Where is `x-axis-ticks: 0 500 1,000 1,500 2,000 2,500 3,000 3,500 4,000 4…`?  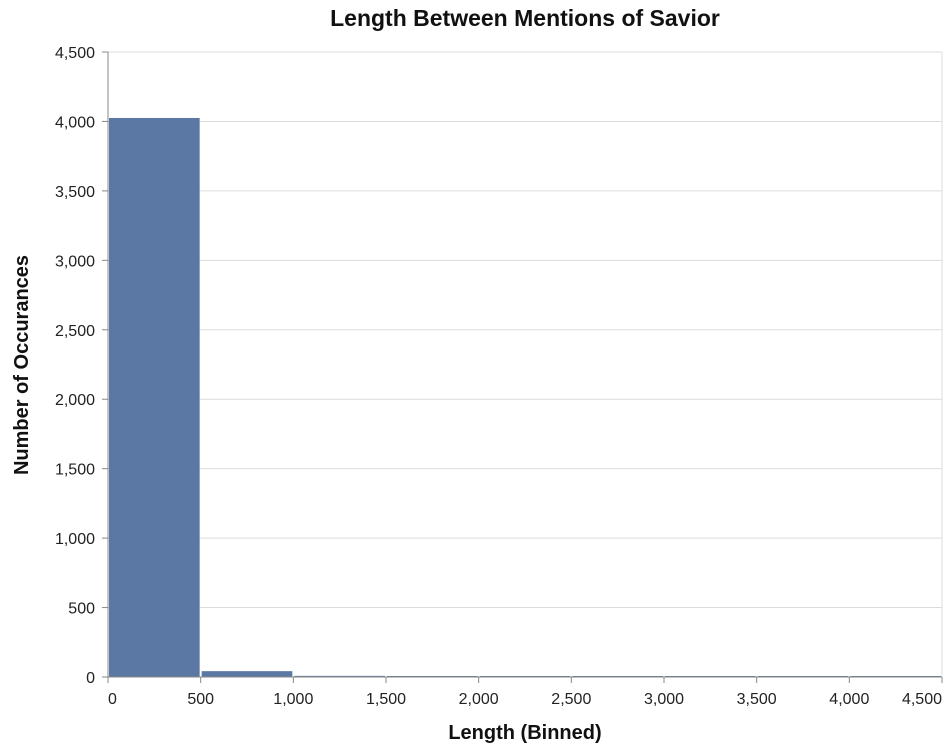
x-axis-ticks: 0 500 1,000 1,500 2,000 2,500 3,000 3,500 4,000 4… is located at coordinates (525, 692).